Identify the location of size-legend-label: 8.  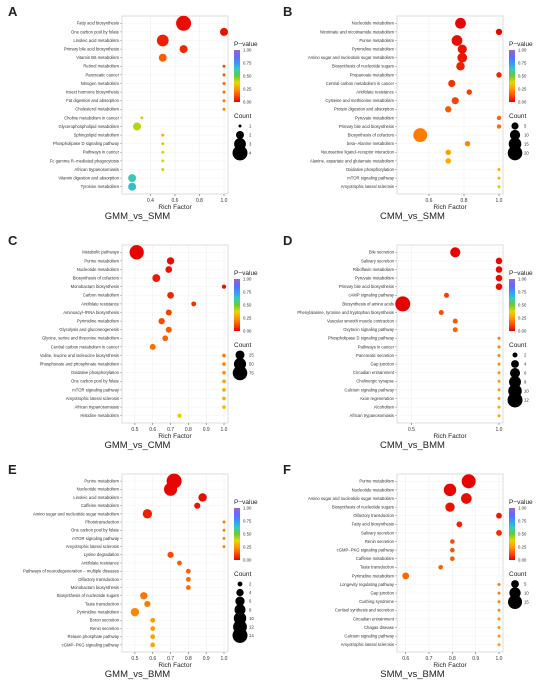
(250, 609).